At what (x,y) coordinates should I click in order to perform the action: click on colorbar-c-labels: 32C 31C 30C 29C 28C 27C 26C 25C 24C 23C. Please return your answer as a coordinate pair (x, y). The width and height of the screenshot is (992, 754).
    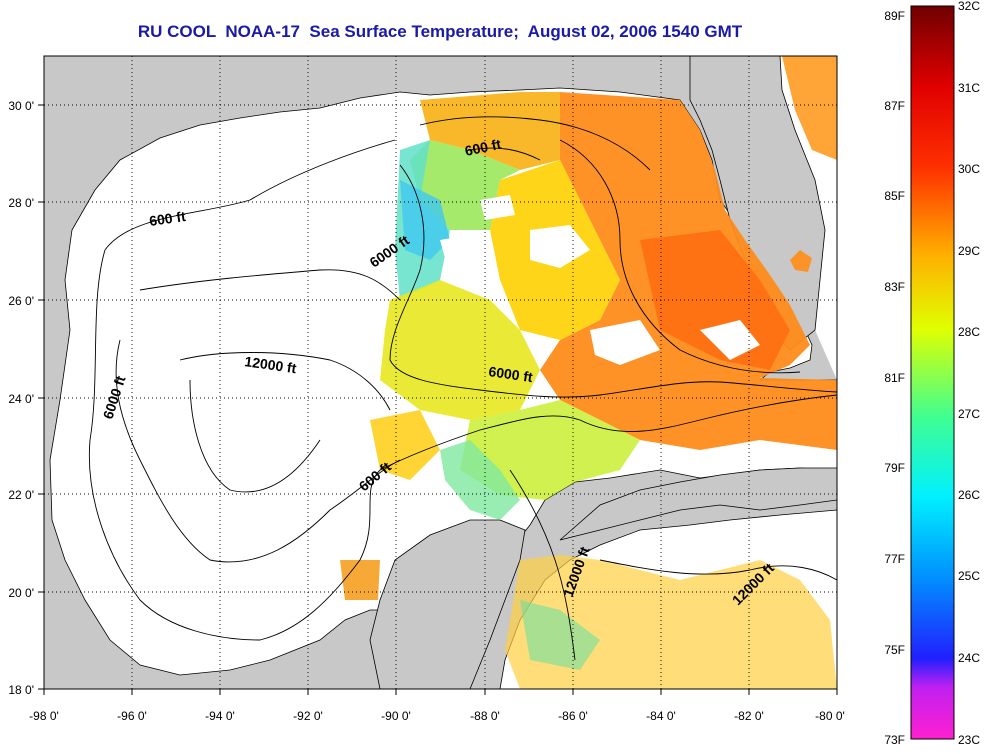
    Looking at the image, I should click on (969, 373).